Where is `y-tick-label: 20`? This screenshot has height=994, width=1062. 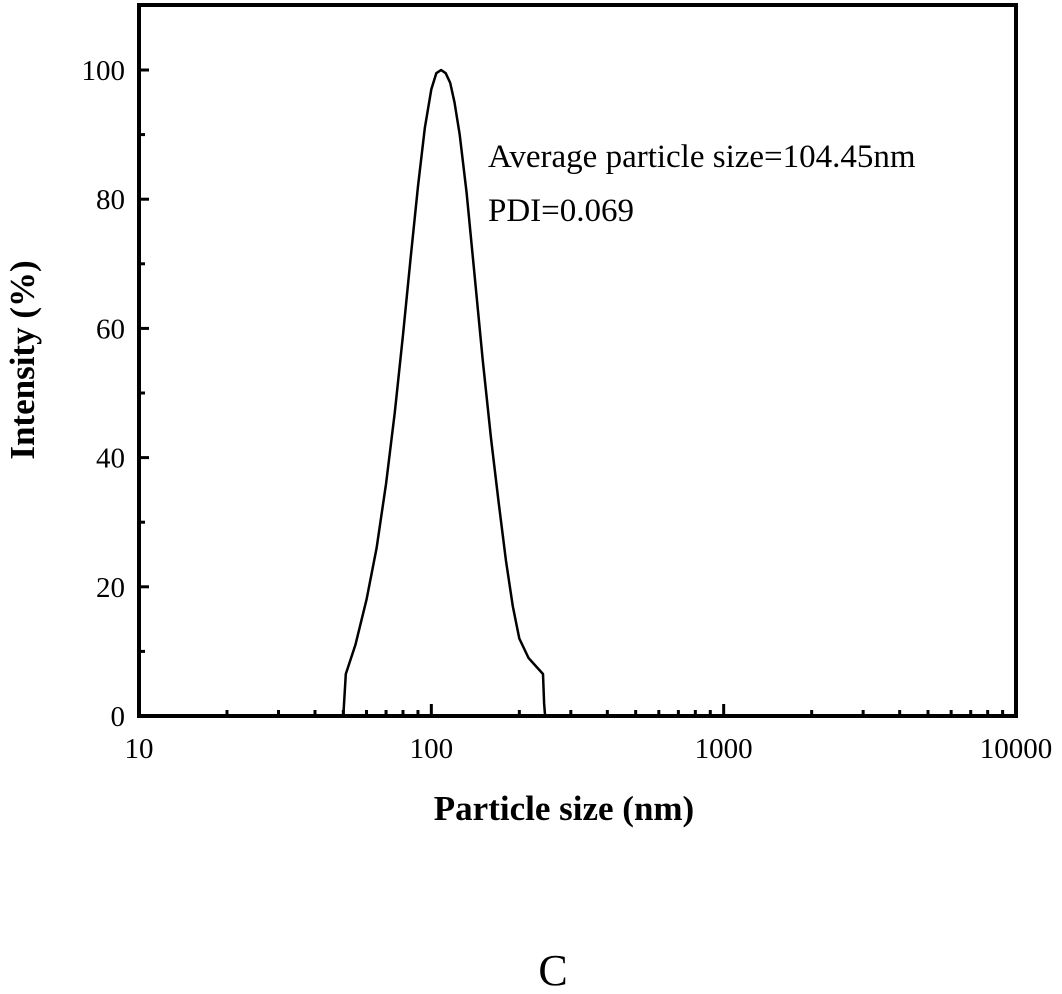
y-tick-label: 20 is located at coordinates (110, 588).